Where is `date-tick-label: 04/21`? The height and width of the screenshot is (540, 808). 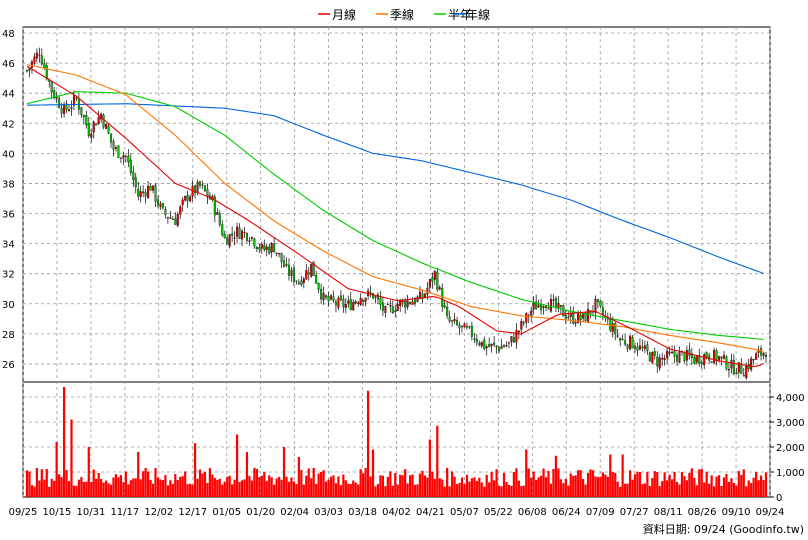 date-tick-label: 04/21 is located at coordinates (430, 512).